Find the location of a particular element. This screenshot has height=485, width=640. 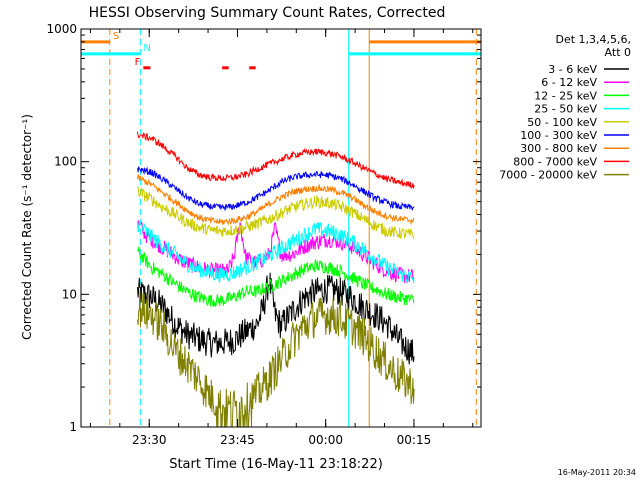

y-tick-label: 10 is located at coordinates (69, 294).